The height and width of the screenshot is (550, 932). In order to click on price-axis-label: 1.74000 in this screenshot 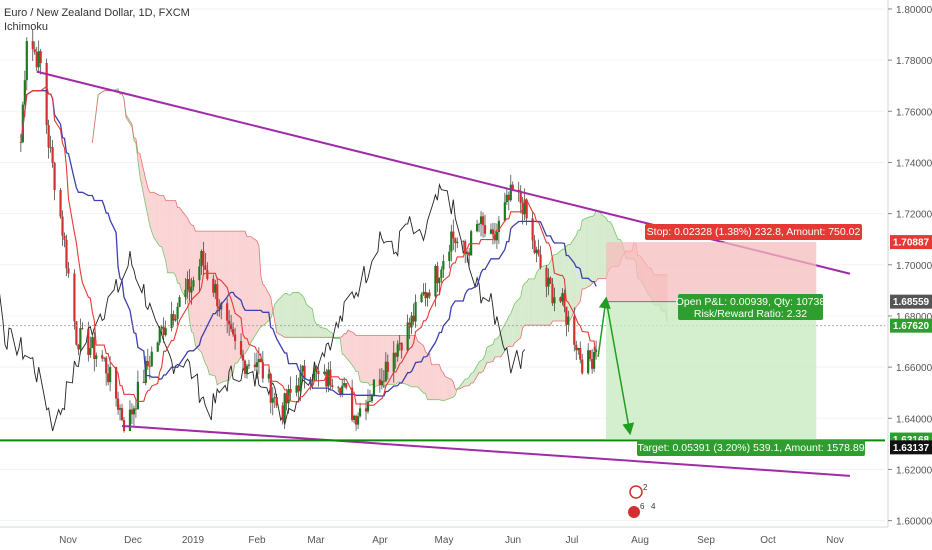, I will do `click(914, 163)`.